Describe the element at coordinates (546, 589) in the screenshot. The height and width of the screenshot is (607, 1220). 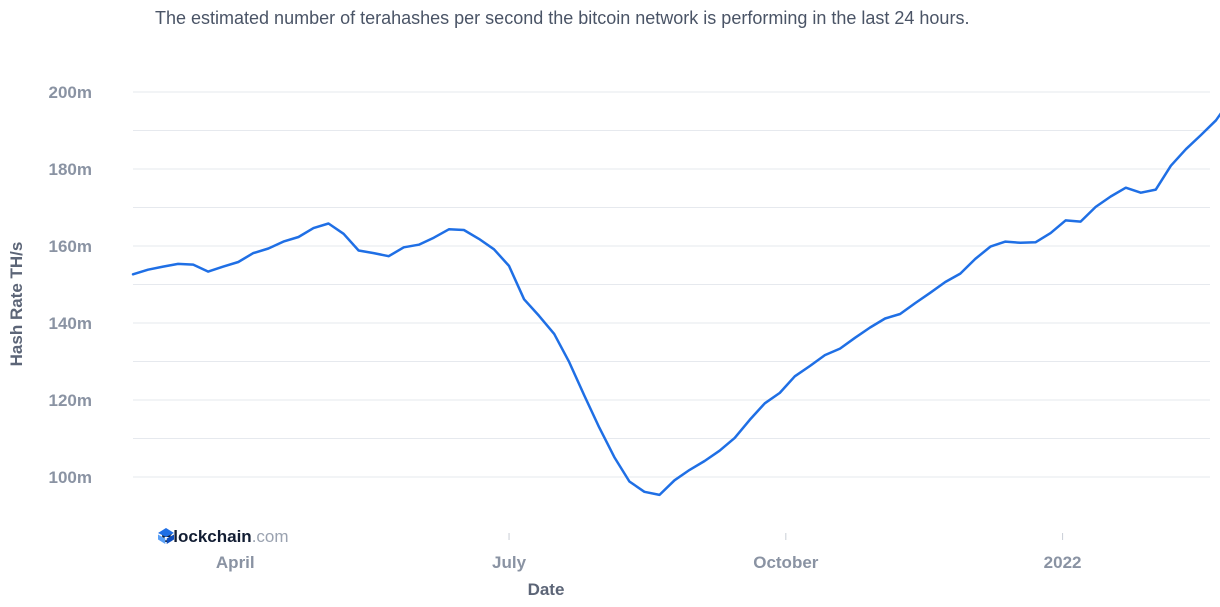
I see `x-axis-title: Date` at that location.